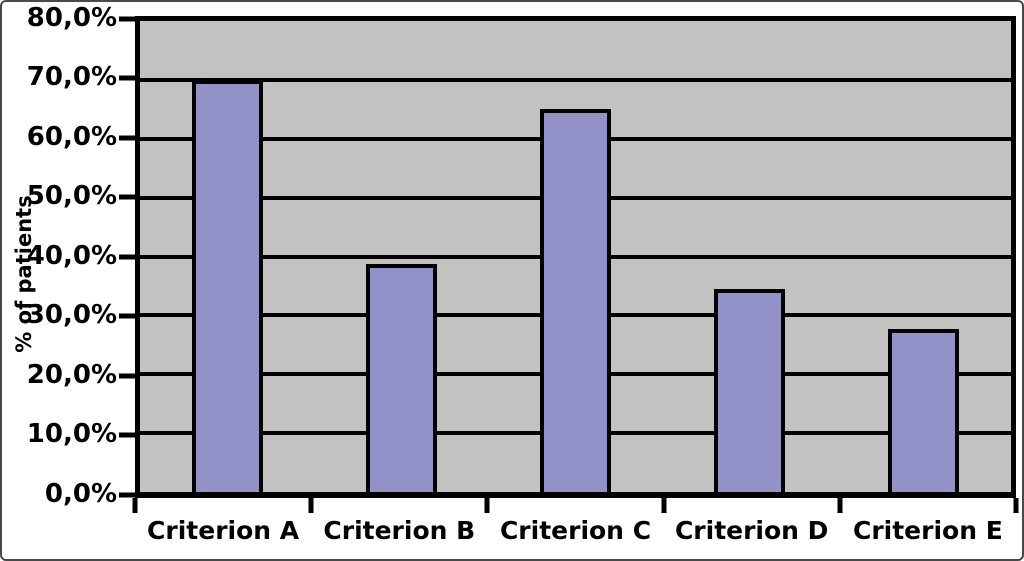 Image resolution: width=1024 pixels, height=561 pixels. I want to click on y-tick-label: 40,0%, so click(71, 255).